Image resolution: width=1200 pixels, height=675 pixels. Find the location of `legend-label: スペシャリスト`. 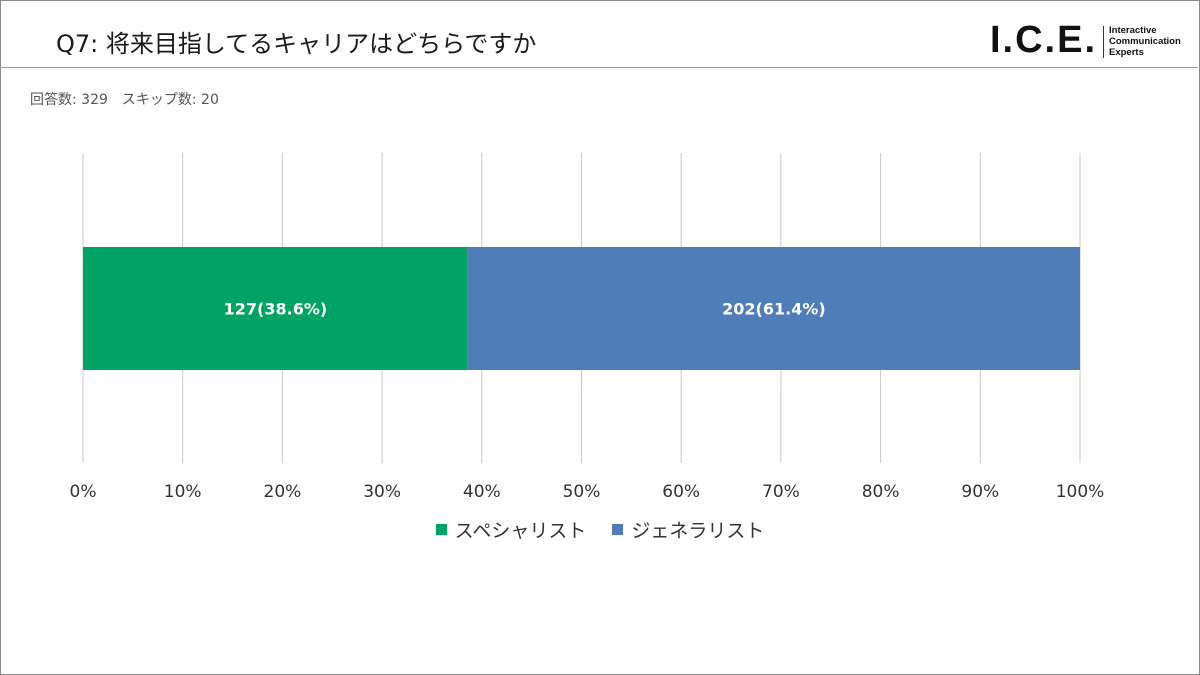

legend-label: スペシャリスト is located at coordinates (520, 531).